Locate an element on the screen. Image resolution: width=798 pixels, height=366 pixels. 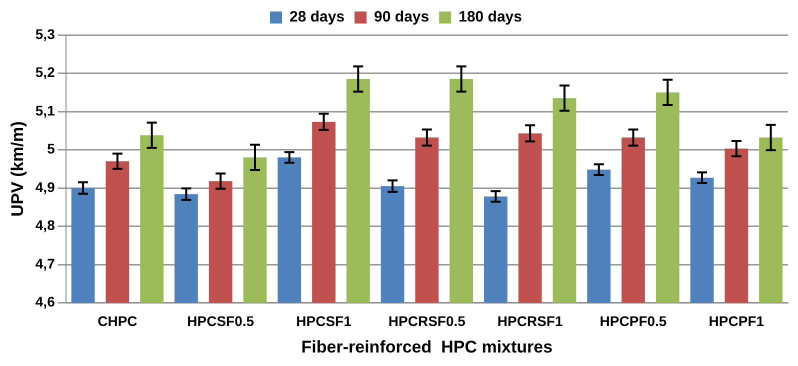
y-tick-label: 4,7 is located at coordinates (45, 263).